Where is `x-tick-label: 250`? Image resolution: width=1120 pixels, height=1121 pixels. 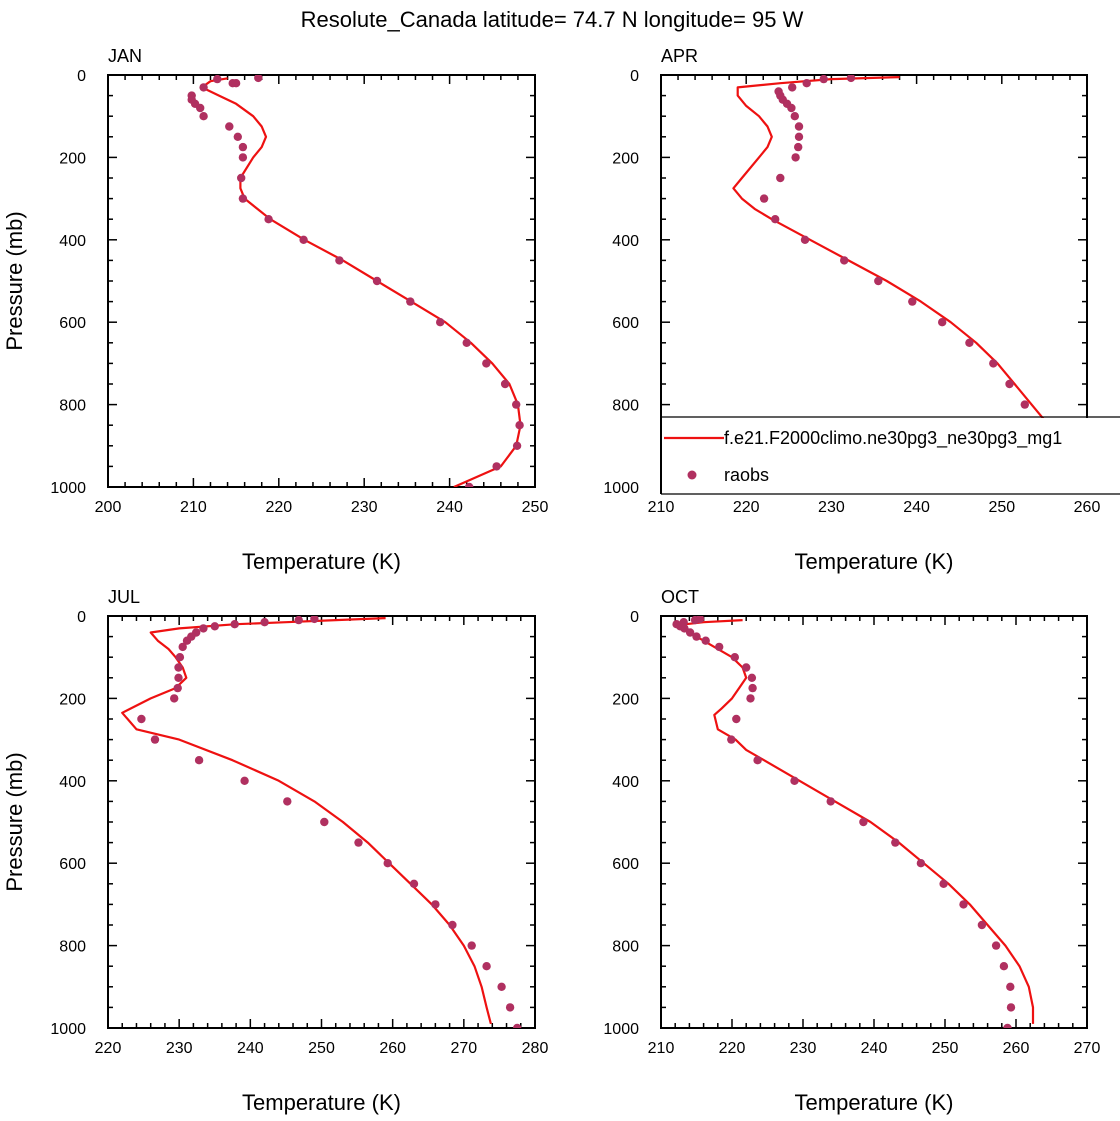
x-tick-label: 250 is located at coordinates (321, 1048).